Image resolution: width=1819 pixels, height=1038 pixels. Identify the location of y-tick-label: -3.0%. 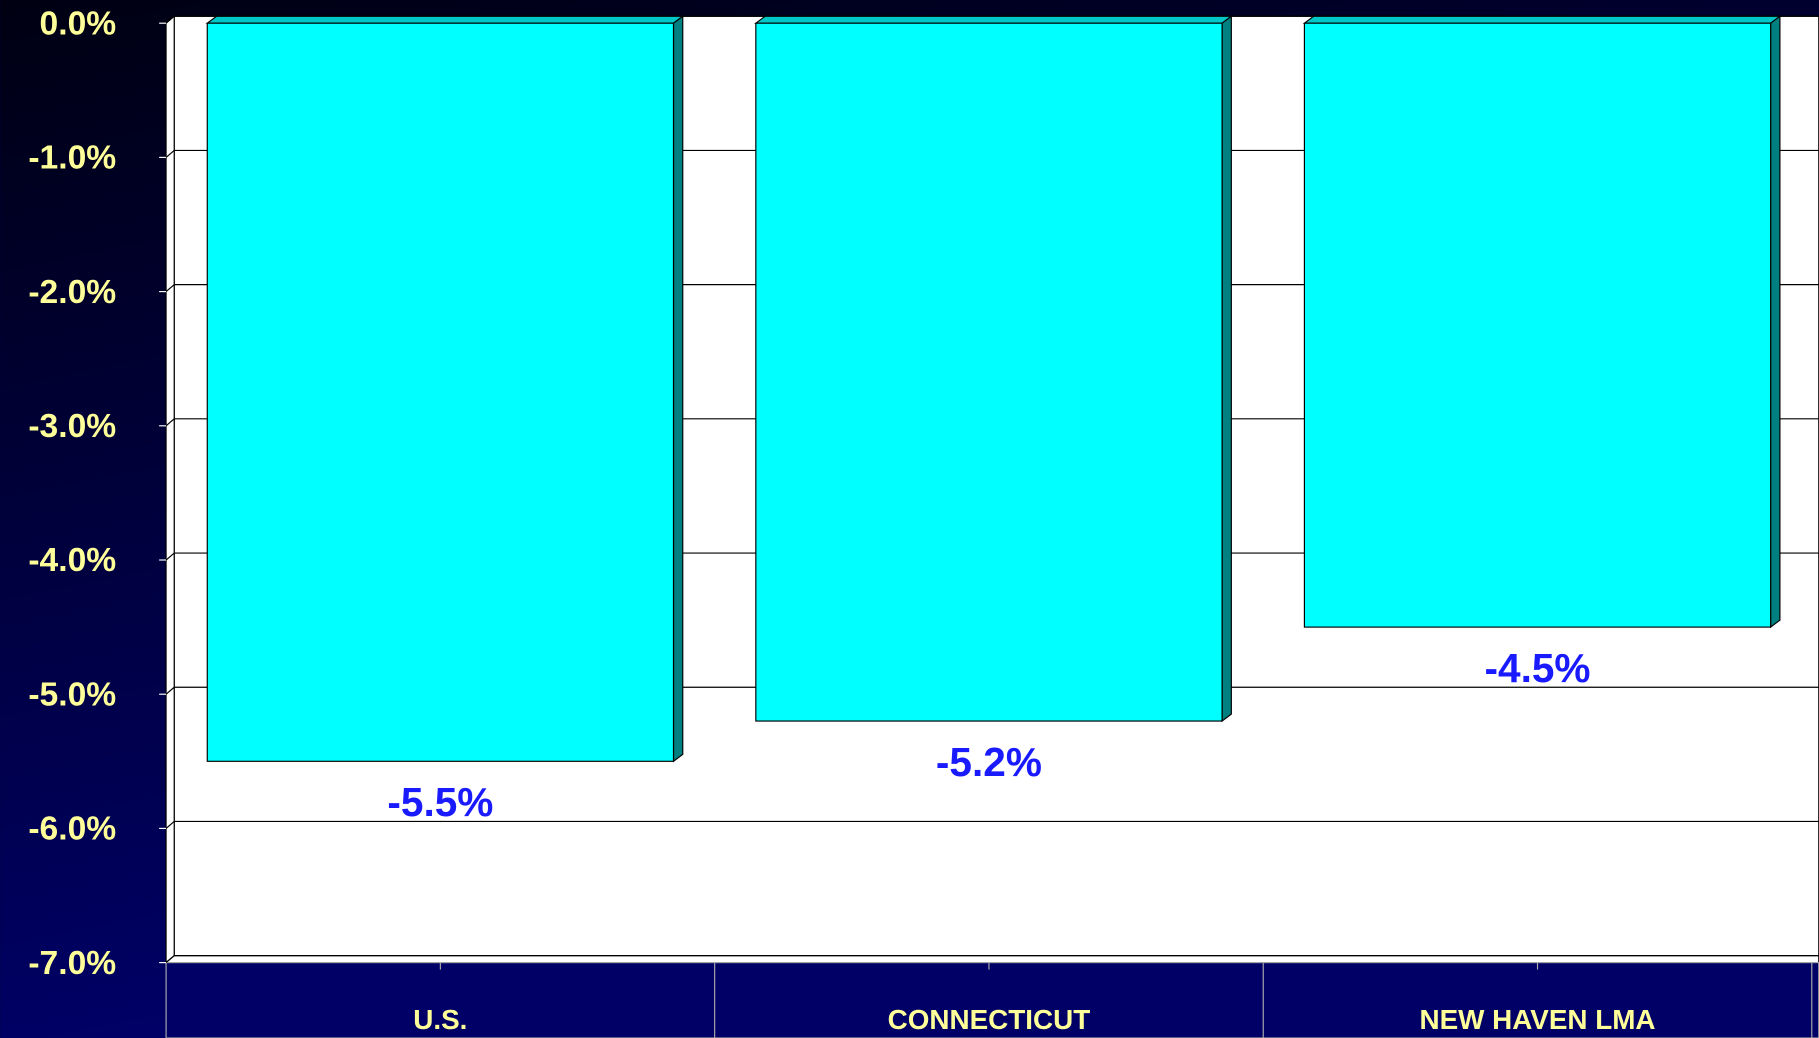
(72, 426).